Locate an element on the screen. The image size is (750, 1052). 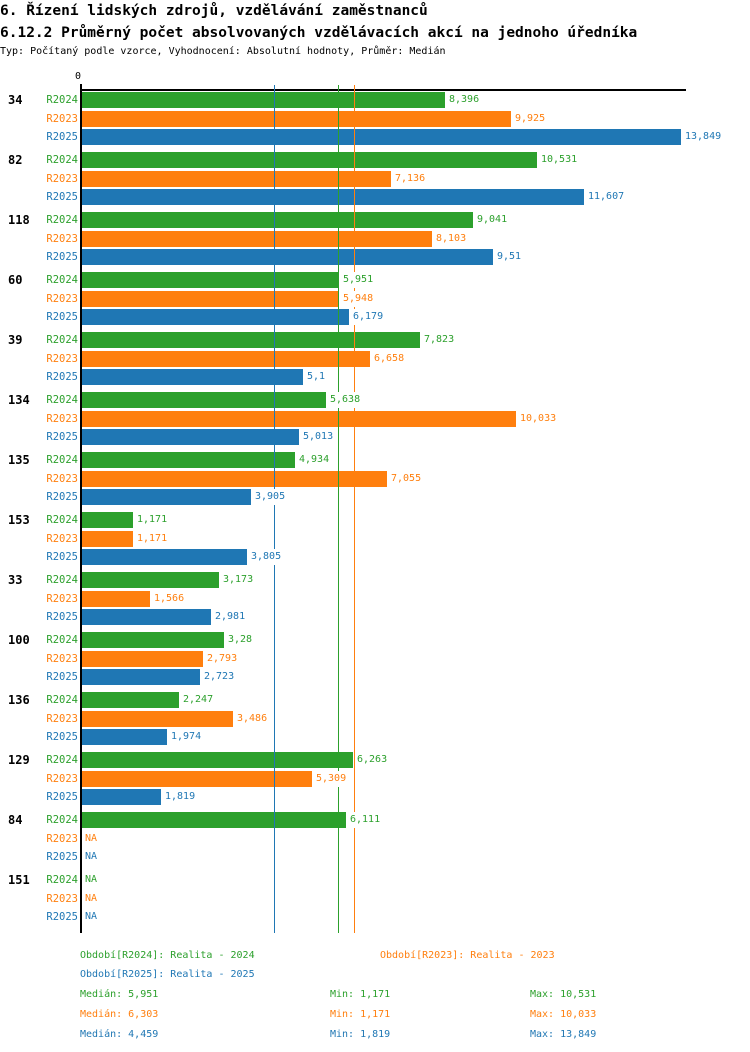
stat-max-r2025: Max: 13,849 is located at coordinates (563, 1034).